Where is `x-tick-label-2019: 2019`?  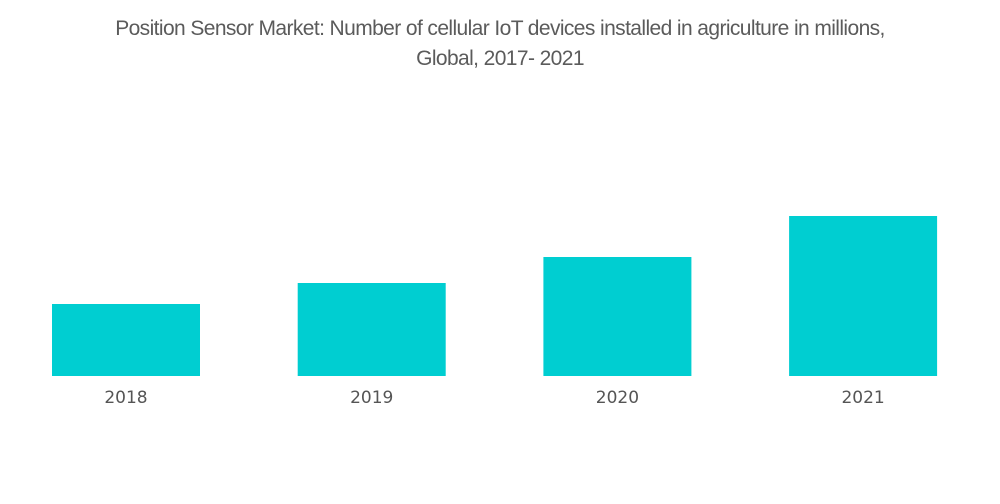 x-tick-label-2019: 2019 is located at coordinates (371, 398).